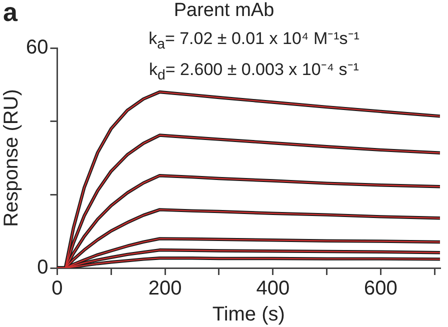 The width and height of the screenshot is (448, 327). What do you see at coordinates (273, 289) in the screenshot?
I see `x-tick-label: 400` at bounding box center [273, 289].